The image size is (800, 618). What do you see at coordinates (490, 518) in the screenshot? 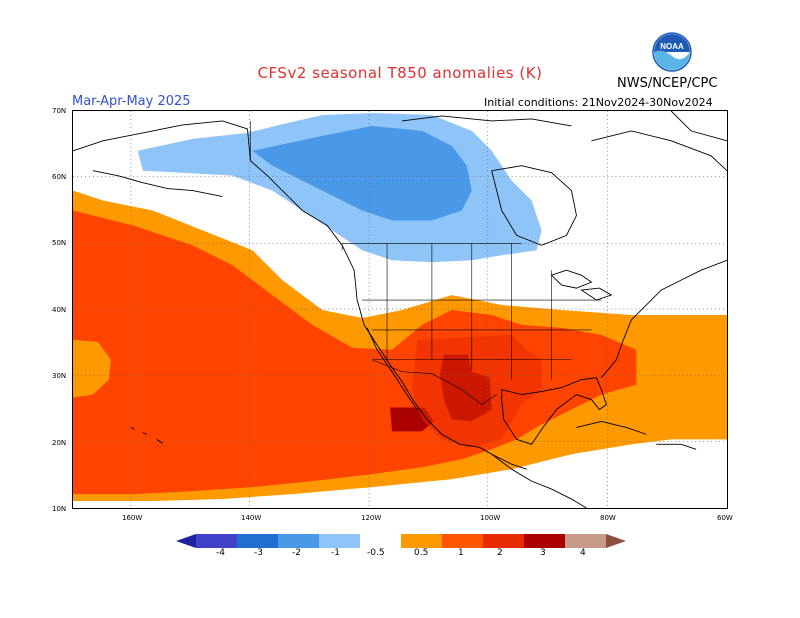
I see `lon-label-100w: 100W` at bounding box center [490, 518].